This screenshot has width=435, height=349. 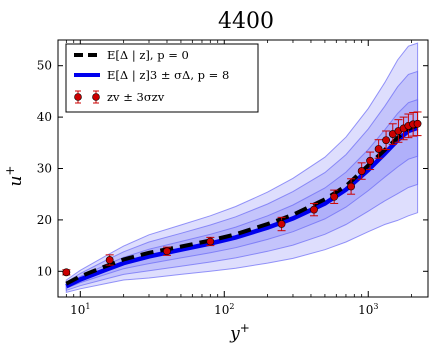 What do you see at coordinates (80, 309) in the screenshot?
I see `x-tick-label: 10¹` at bounding box center [80, 309].